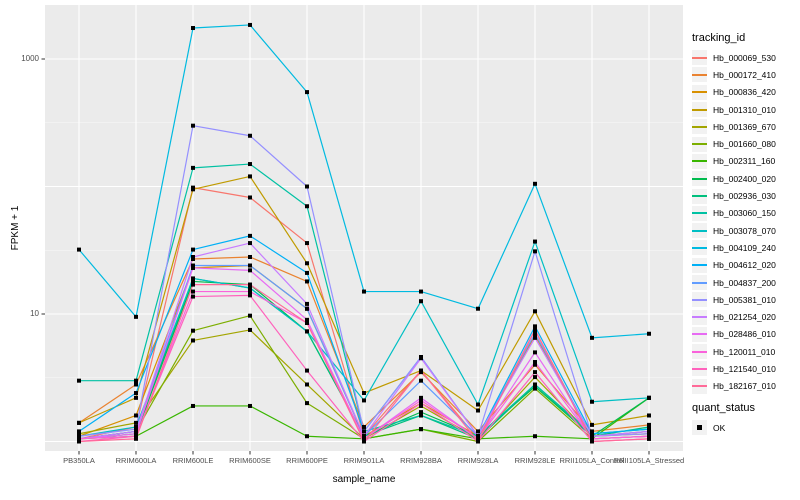 This screenshot has width=800, height=500. Describe the element at coordinates (364, 460) in the screenshot. I see `x-tick-label: RRIM901LA` at that location.